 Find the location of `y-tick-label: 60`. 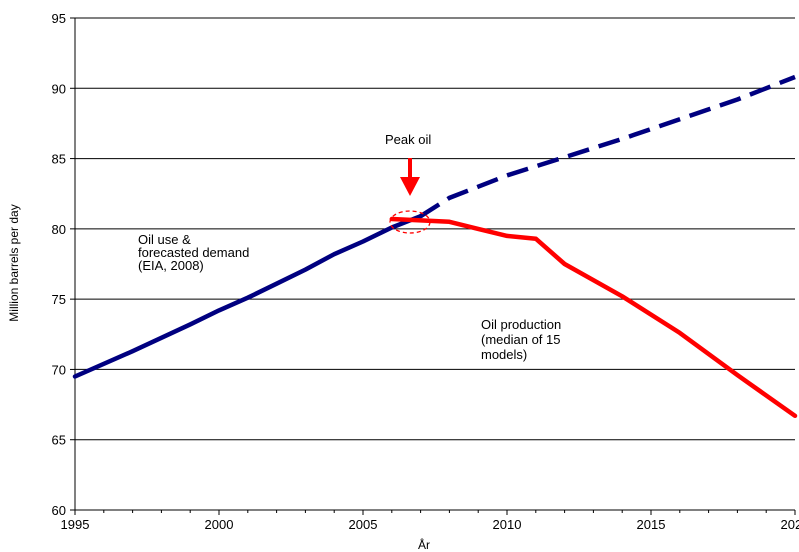

y-tick-label: 60 is located at coordinates (59, 510).